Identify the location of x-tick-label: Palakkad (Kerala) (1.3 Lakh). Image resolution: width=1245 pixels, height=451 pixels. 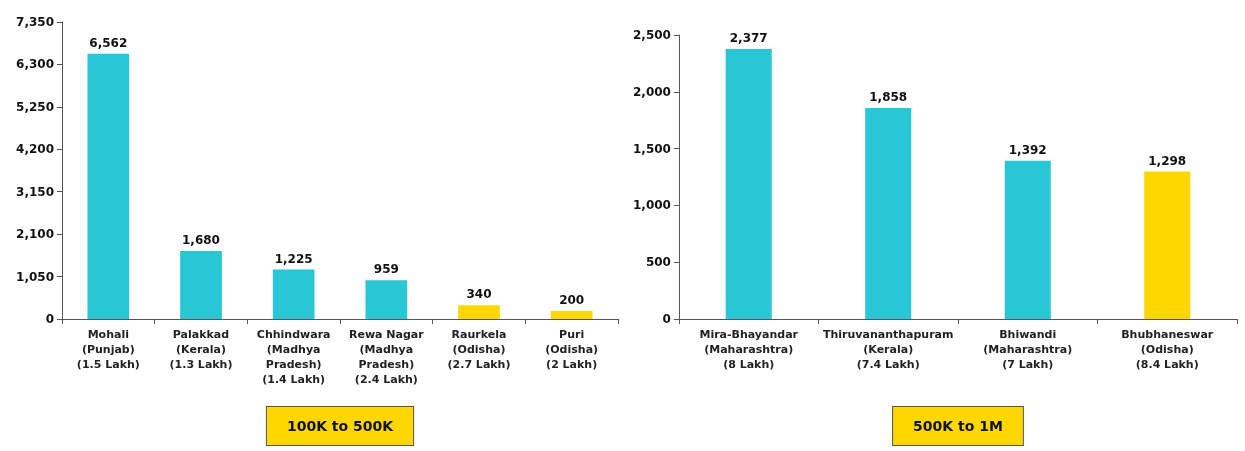
(201, 349).